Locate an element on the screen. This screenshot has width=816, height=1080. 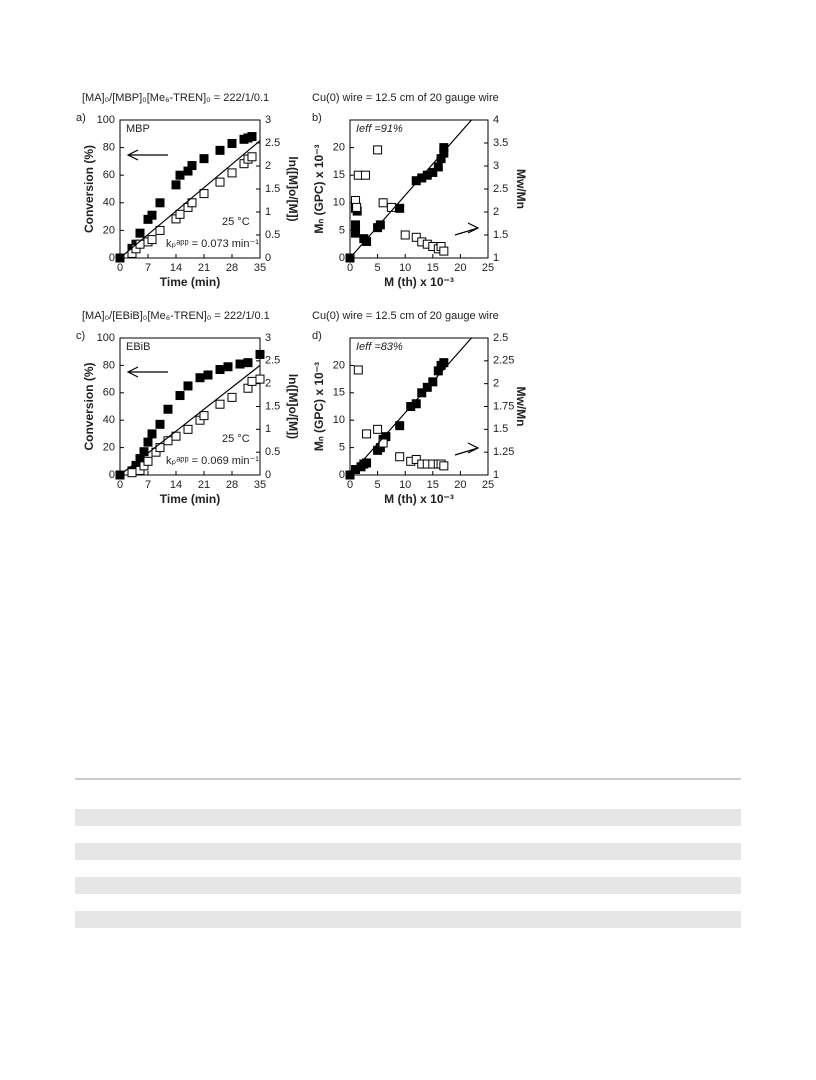
x-tick-label: 5 is located at coordinates (378, 485).